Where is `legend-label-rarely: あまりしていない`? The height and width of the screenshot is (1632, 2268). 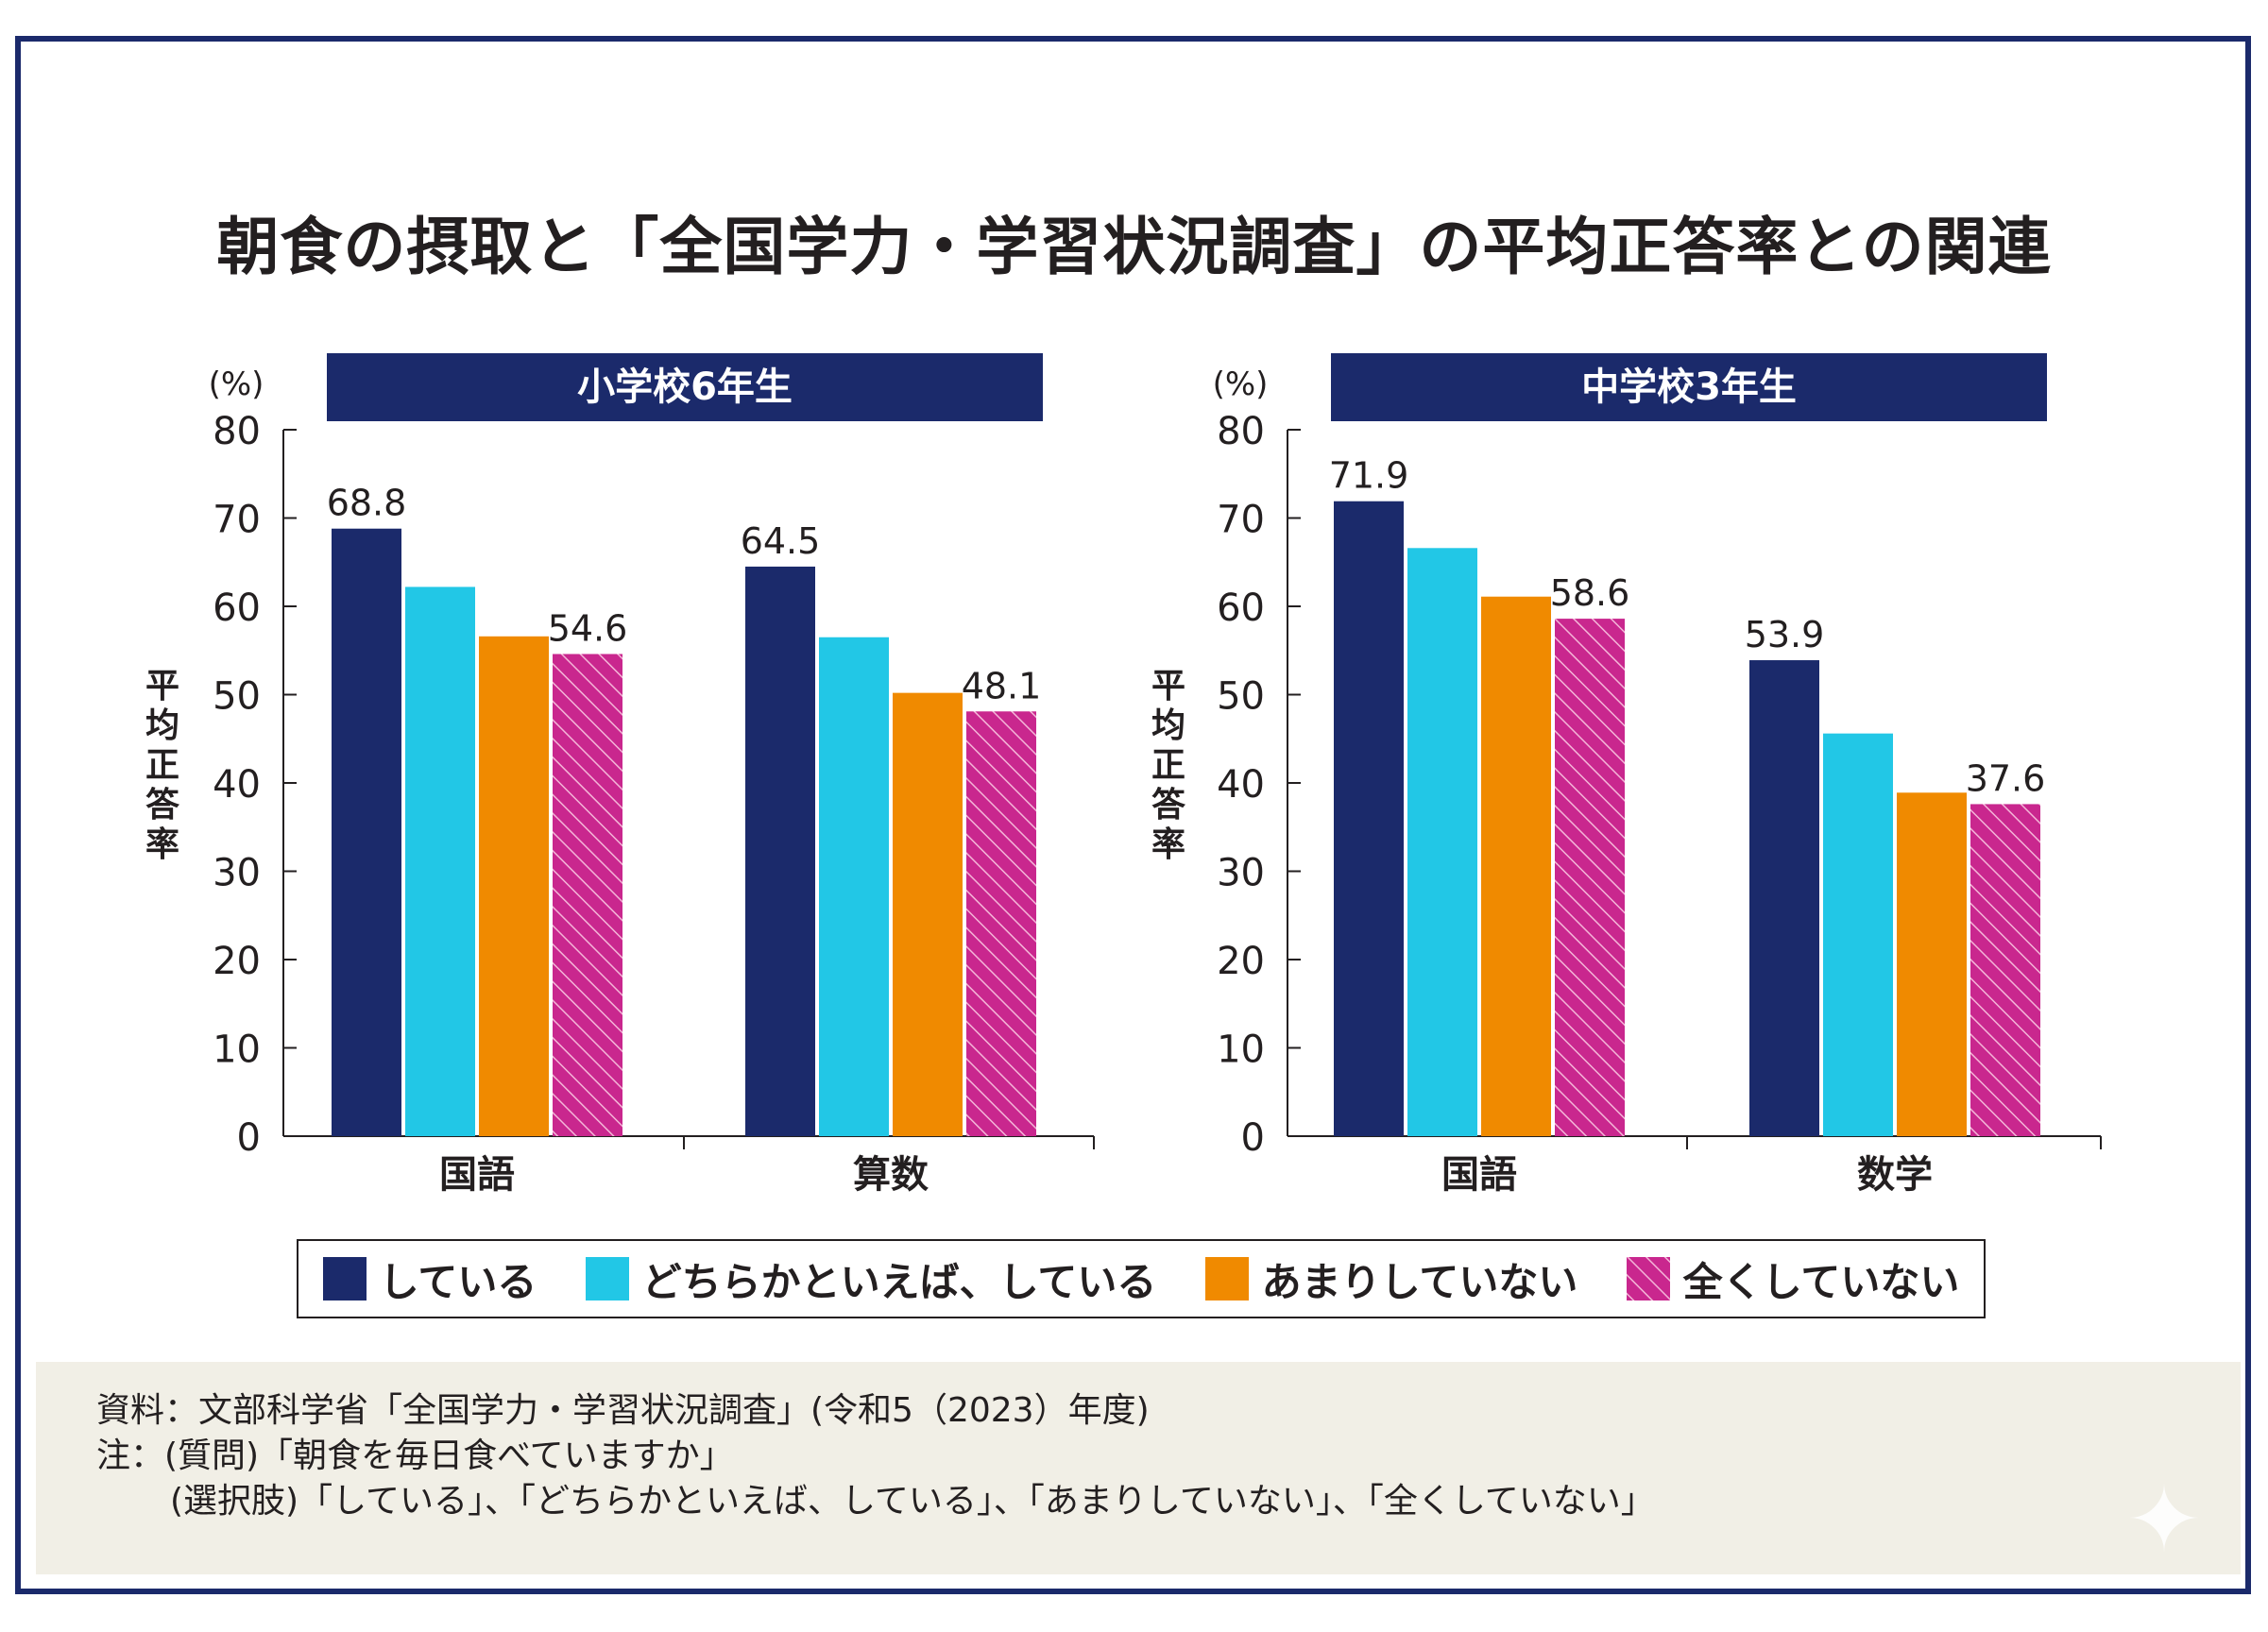
legend-label-rarely: あまりしていない is located at coordinates (1419, 1281).